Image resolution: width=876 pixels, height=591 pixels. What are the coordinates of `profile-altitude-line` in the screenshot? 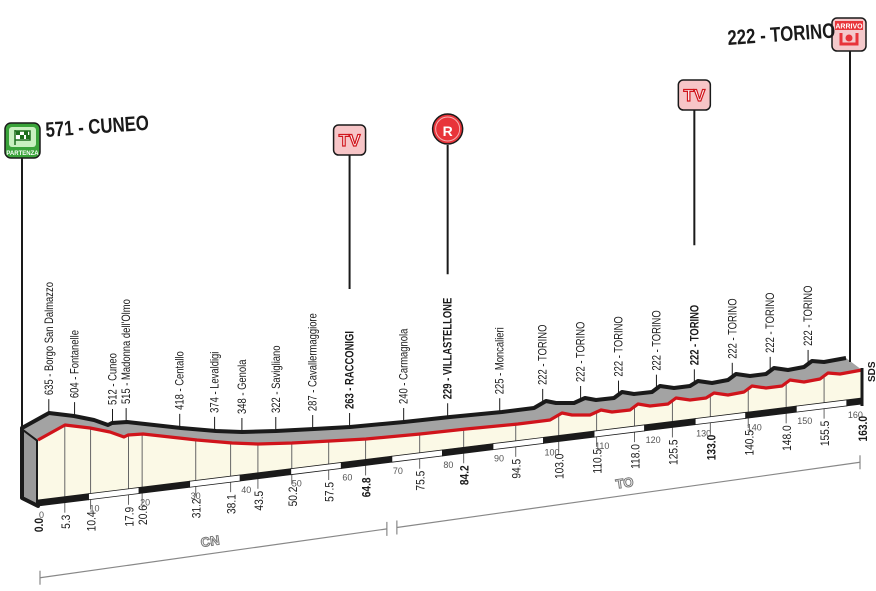 It's located at (450, 407).